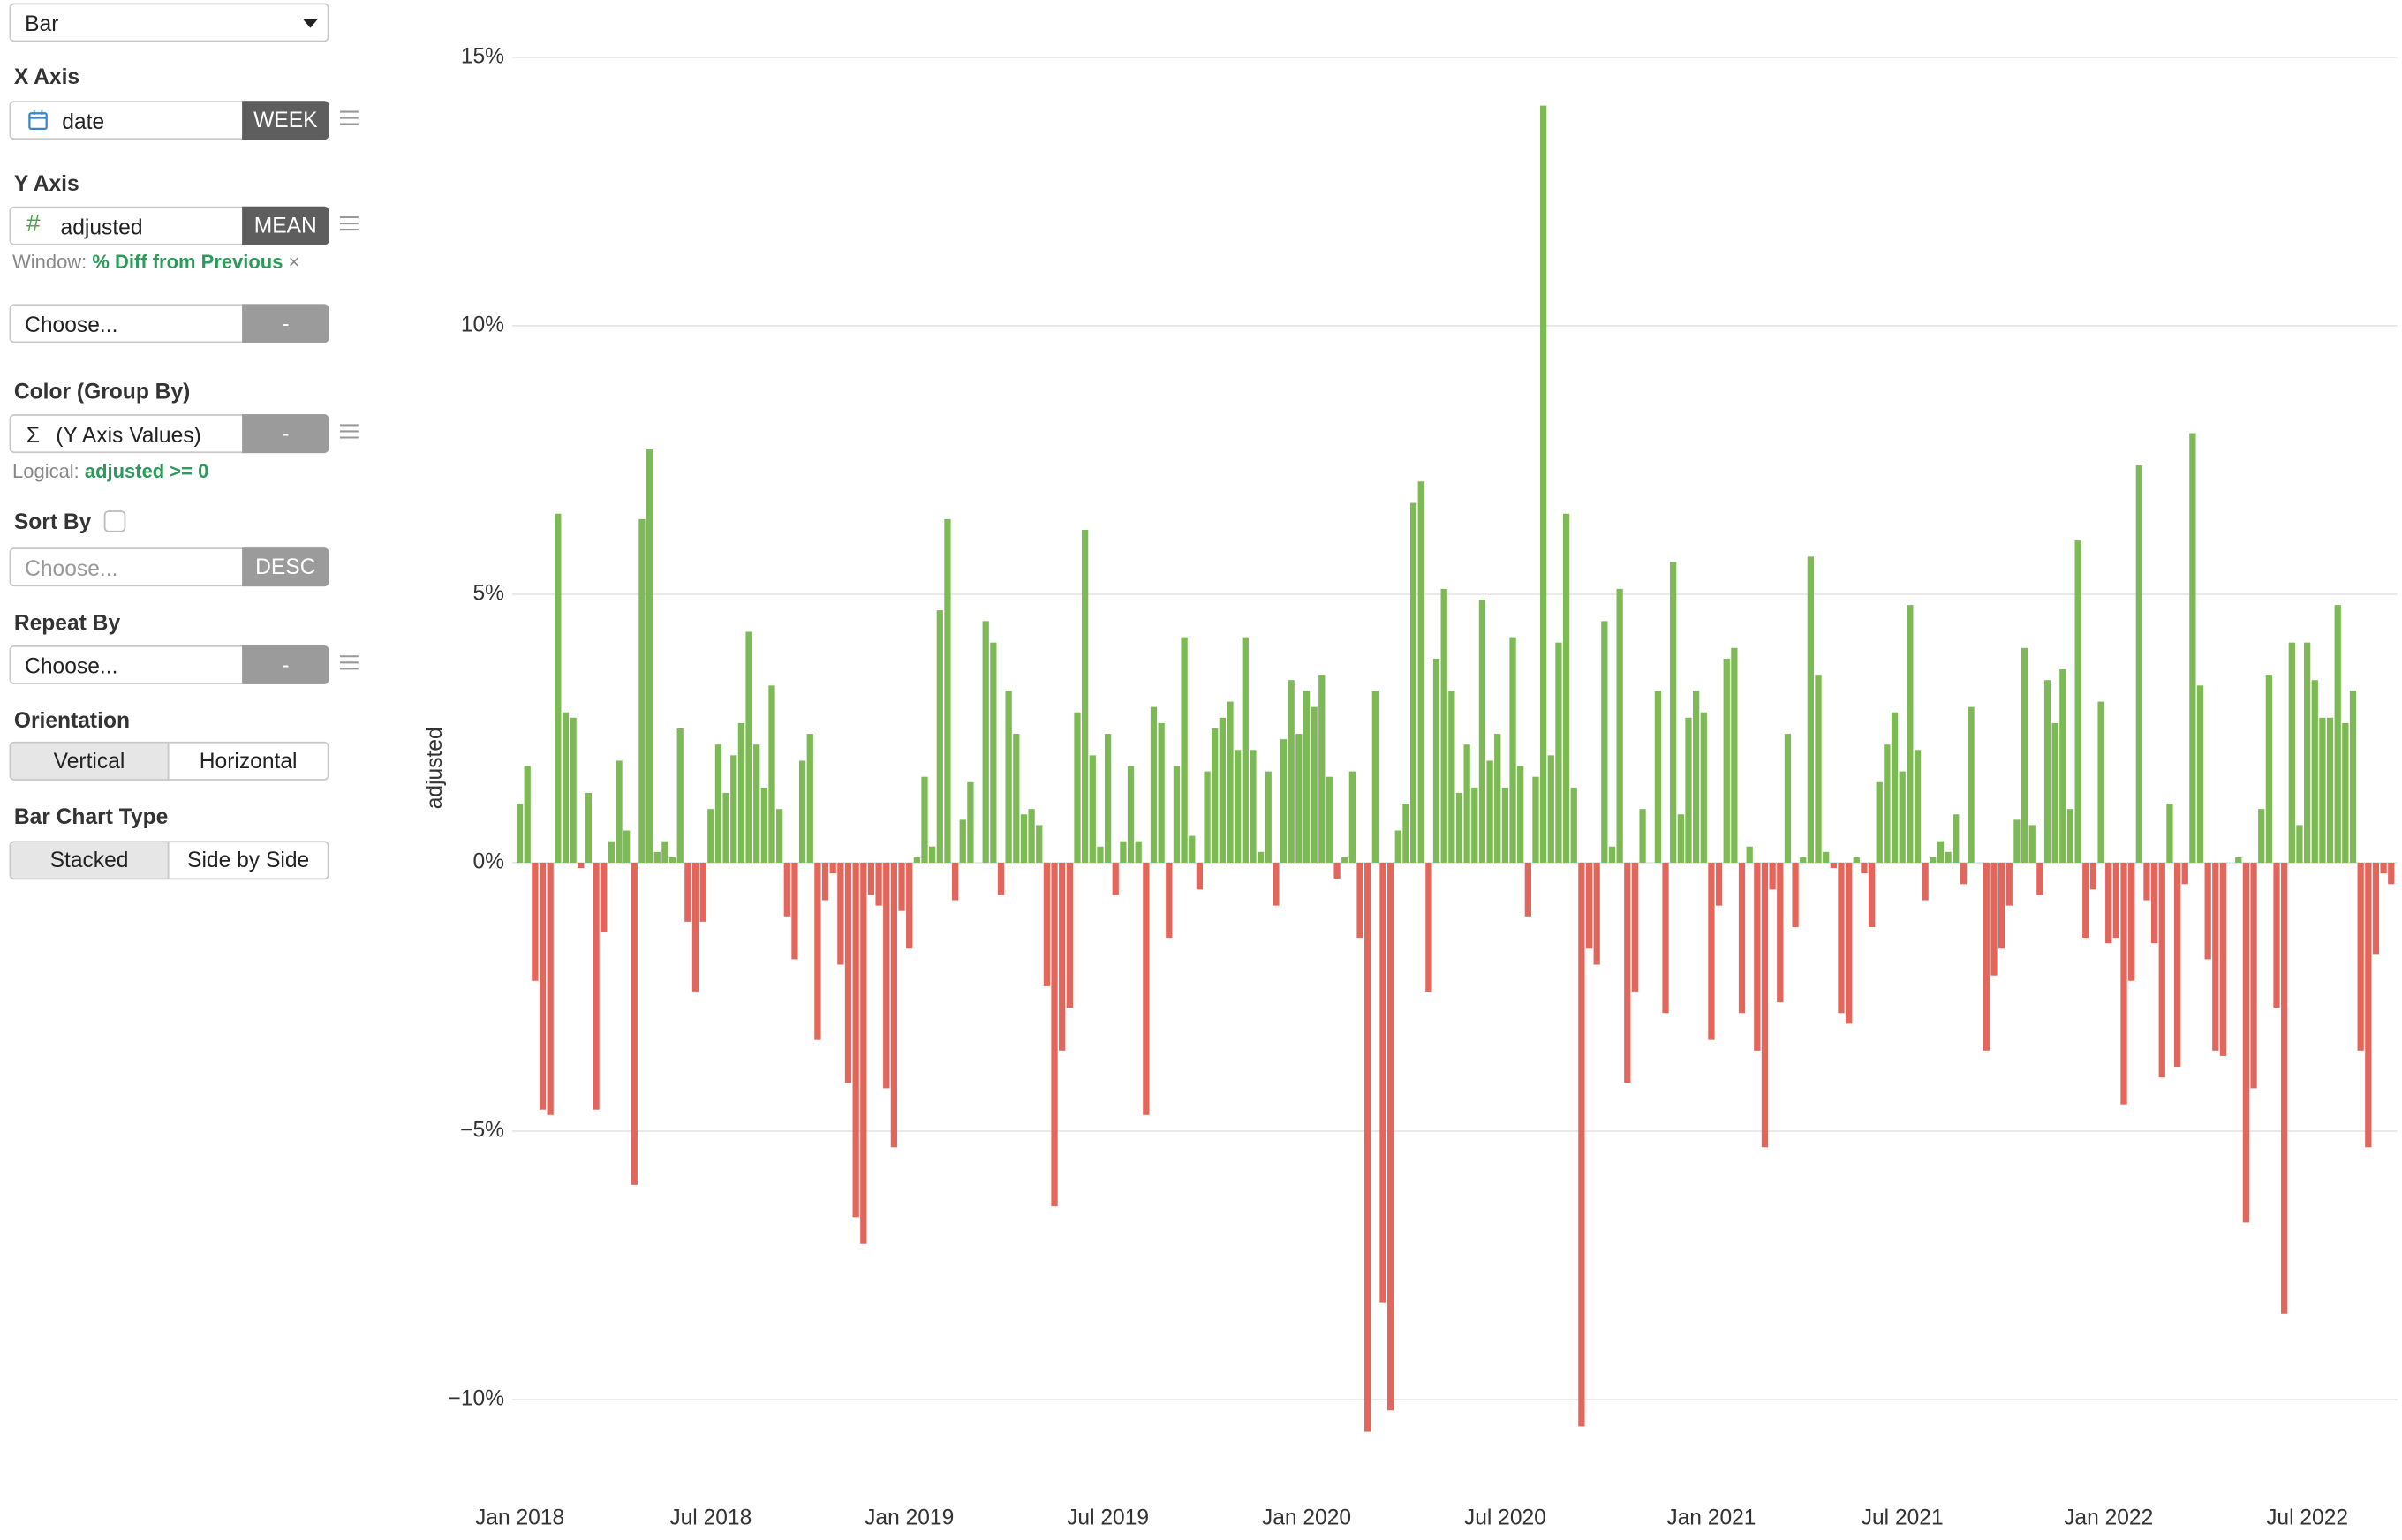  What do you see at coordinates (38, 119) in the screenshot?
I see `calendar-icon` at bounding box center [38, 119].